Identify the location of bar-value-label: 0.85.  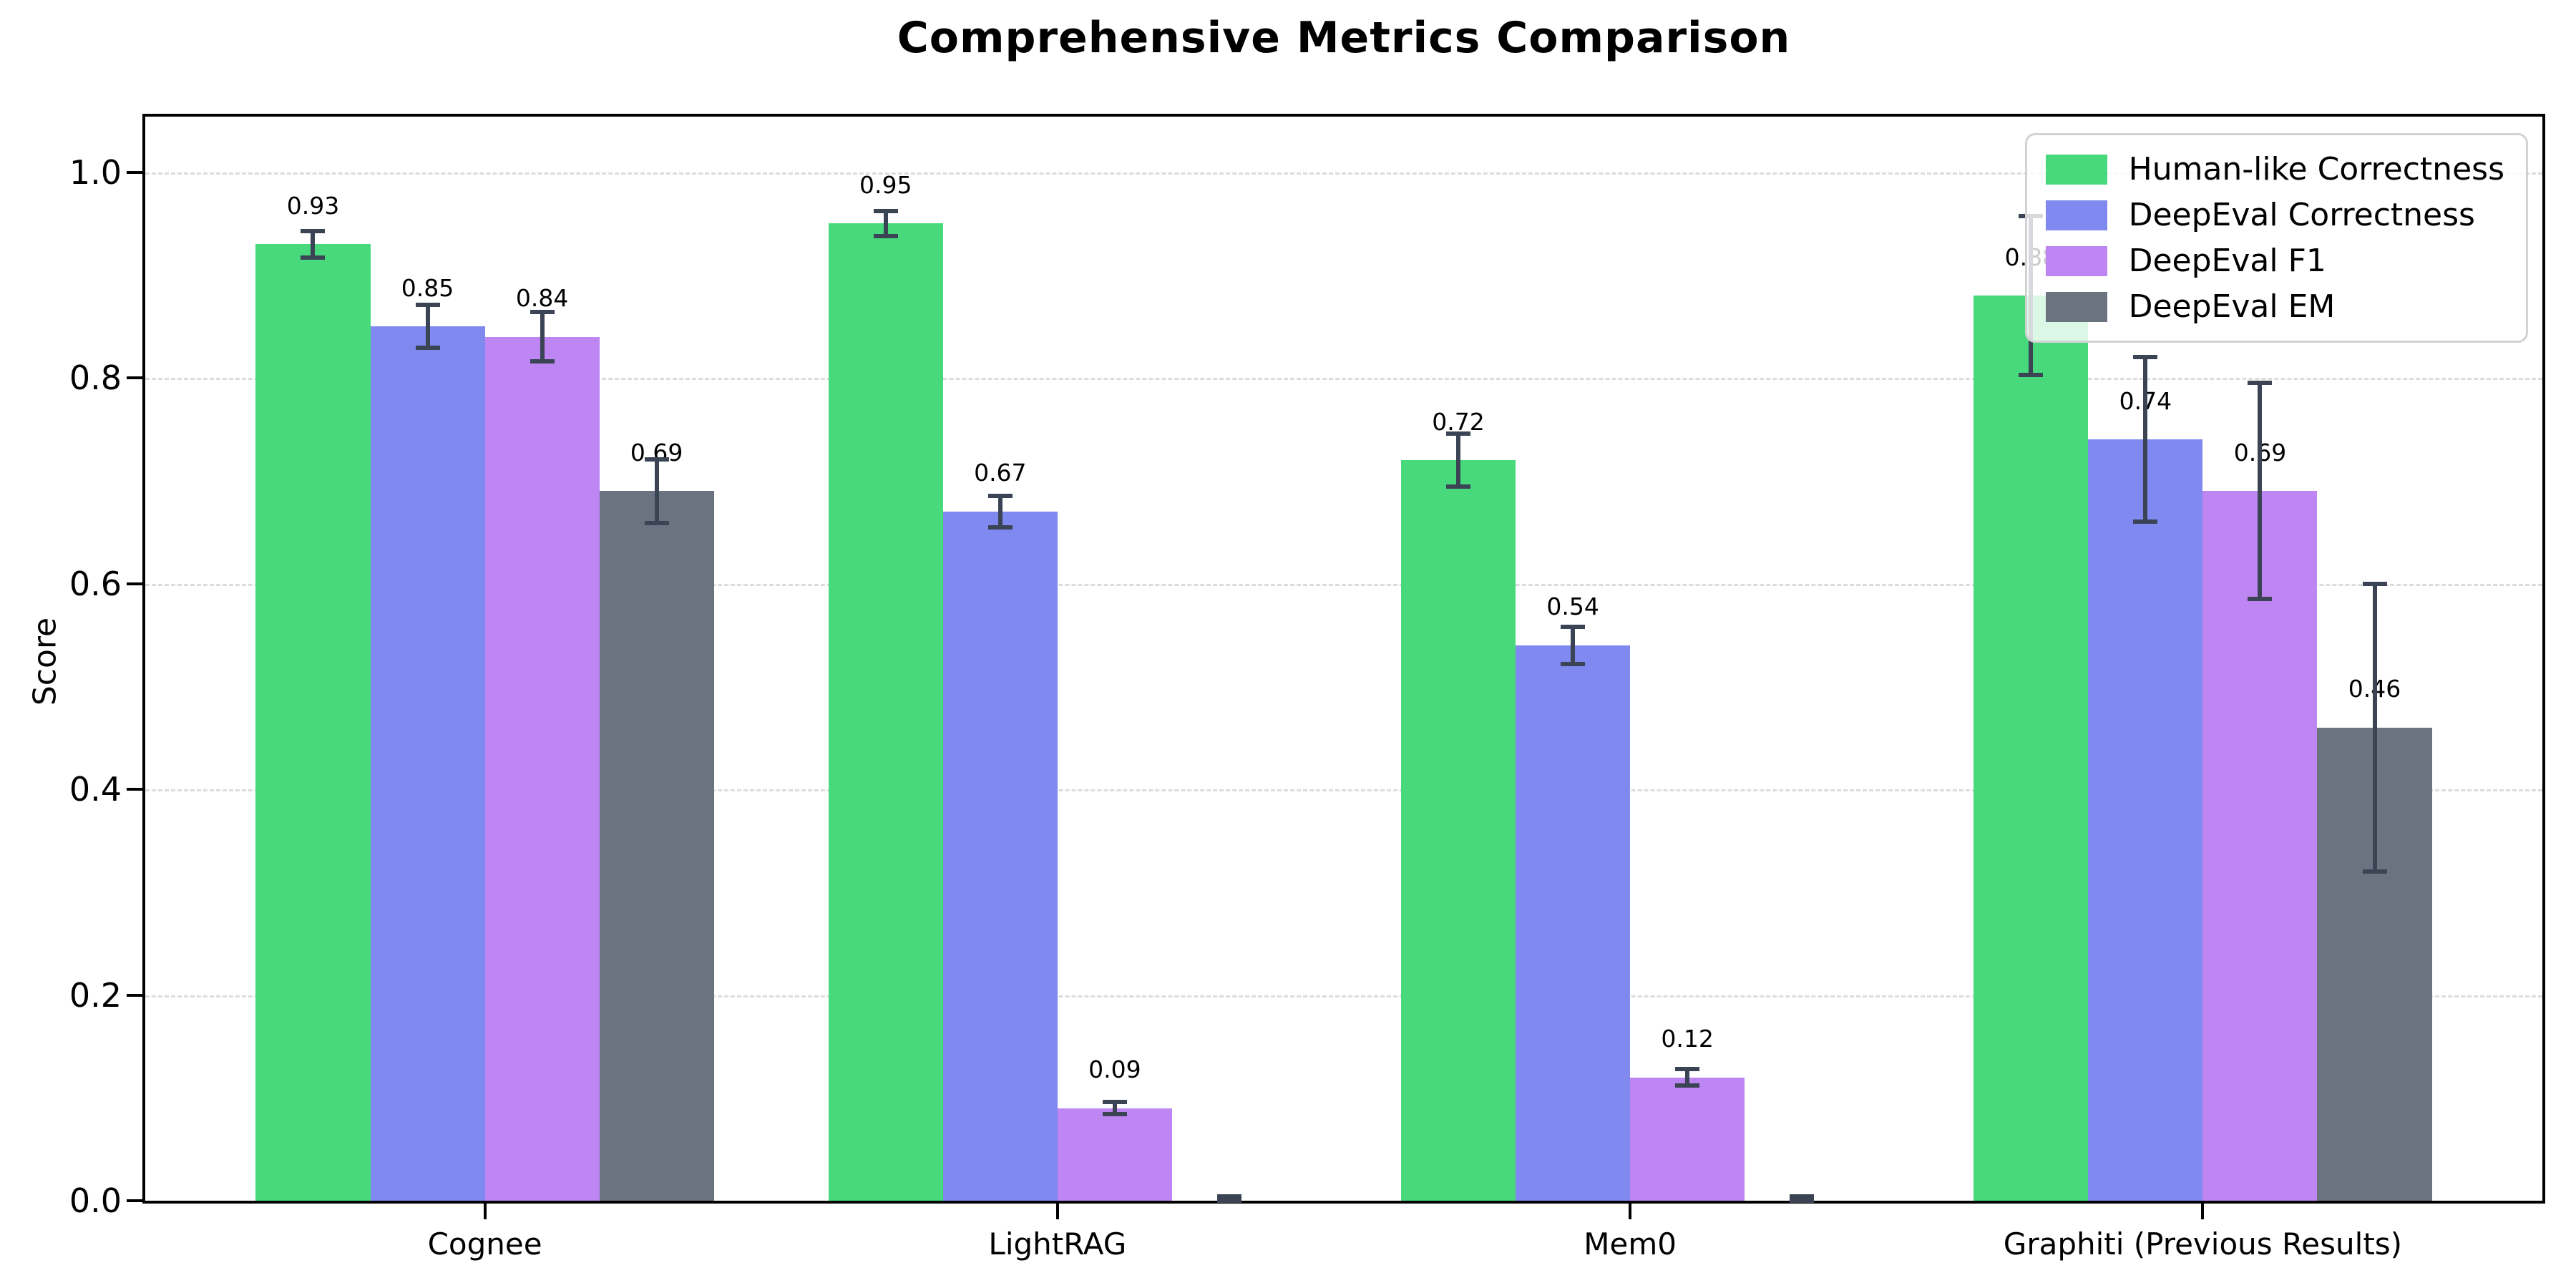
(427, 287).